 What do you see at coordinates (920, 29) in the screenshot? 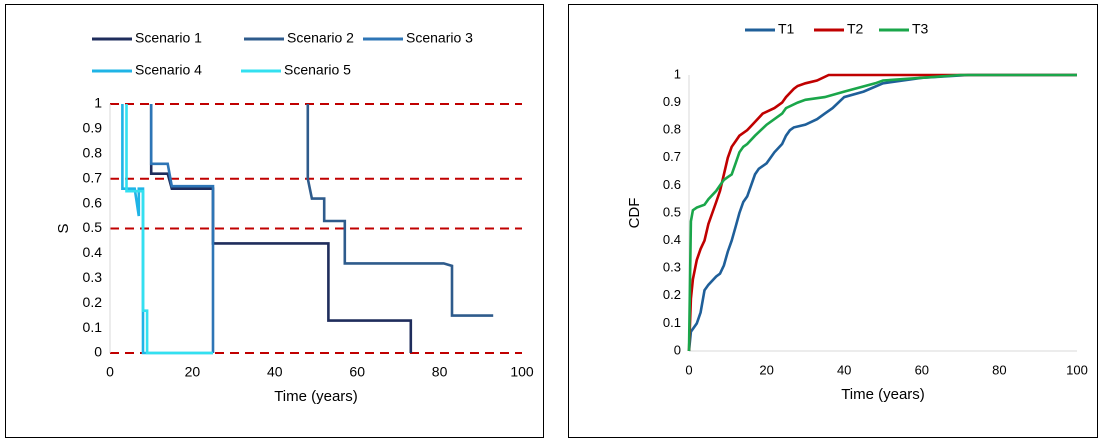
I see `legend-label-3: T3` at bounding box center [920, 29].